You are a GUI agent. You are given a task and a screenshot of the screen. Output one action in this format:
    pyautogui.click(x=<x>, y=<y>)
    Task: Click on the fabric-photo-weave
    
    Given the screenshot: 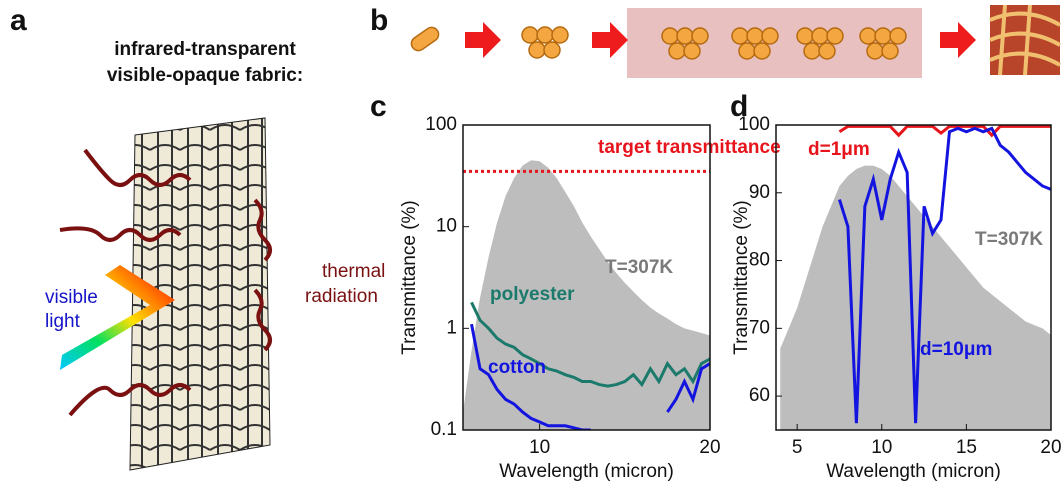 What is the action you would take?
    pyautogui.click(x=1025, y=40)
    